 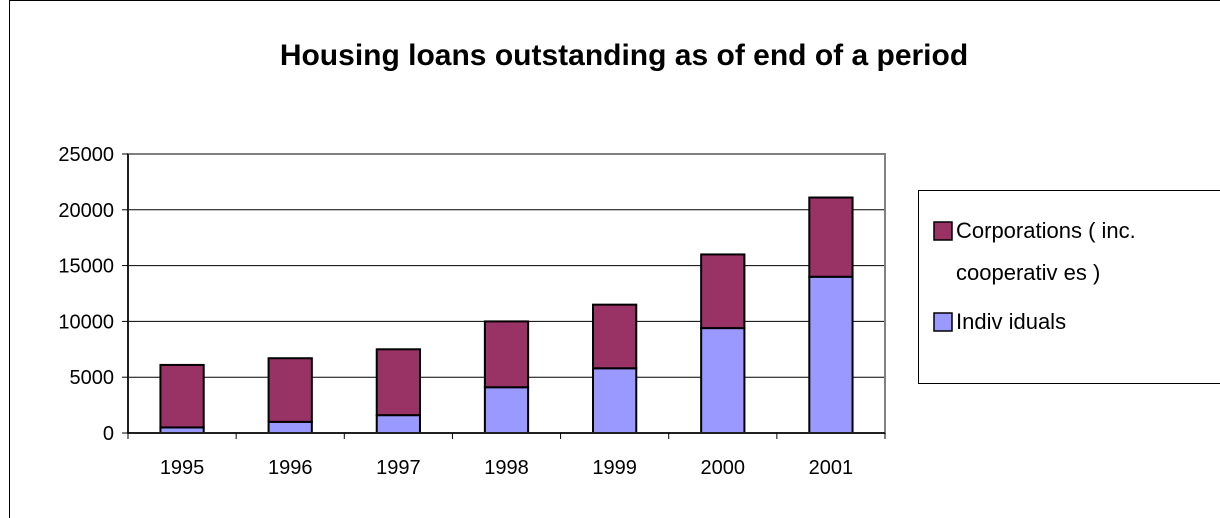 What do you see at coordinates (398, 382) in the screenshot?
I see `bar-corporations-1997` at bounding box center [398, 382].